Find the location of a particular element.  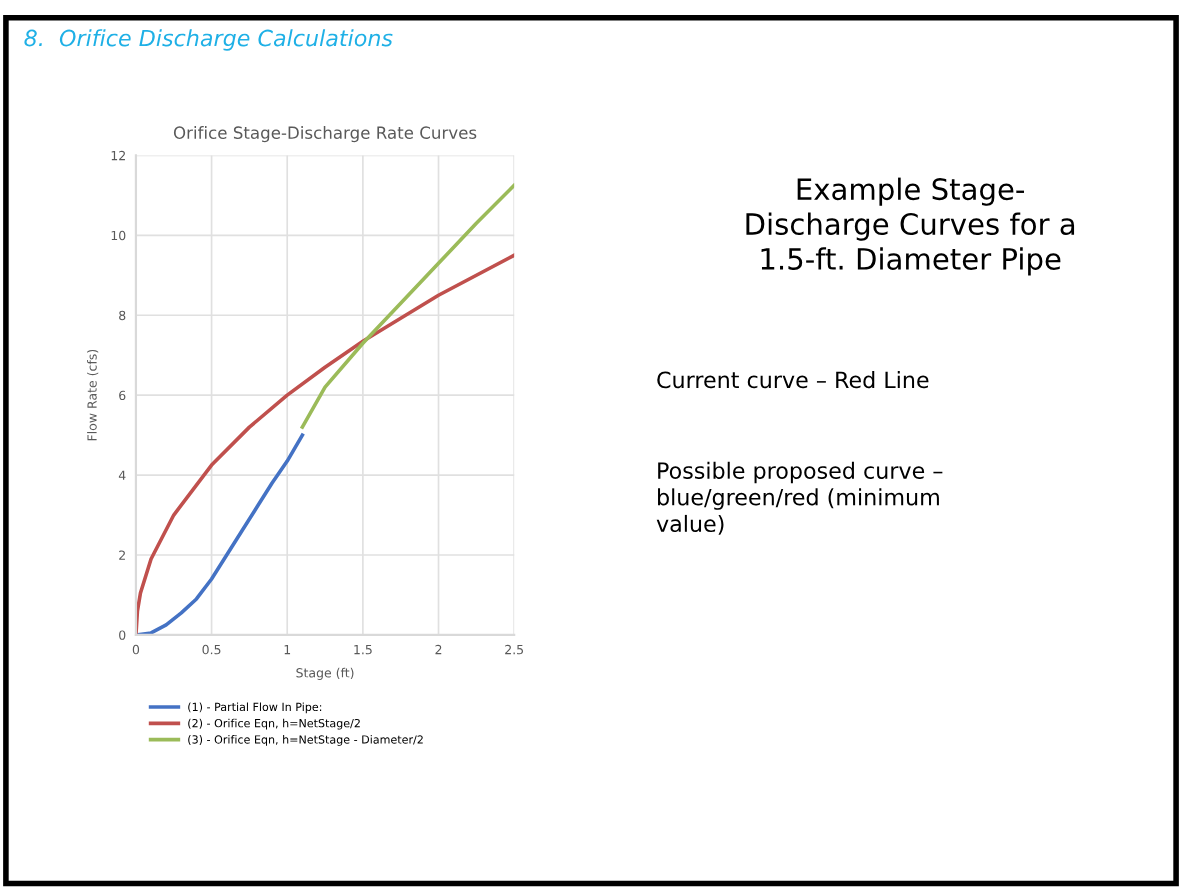

text: 8. Orifice Discharge Calculations is located at coordinates (208, 40).